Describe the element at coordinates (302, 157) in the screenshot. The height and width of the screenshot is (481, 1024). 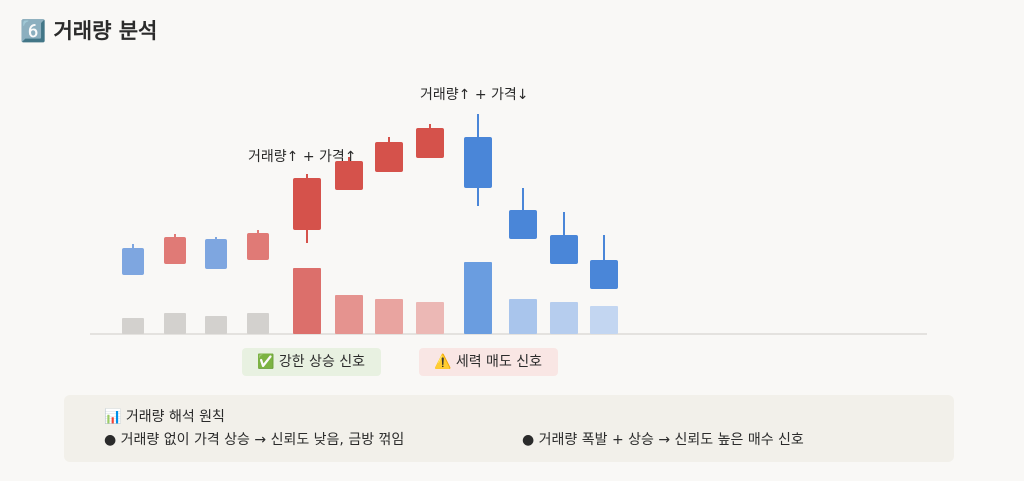
I see `annotation: 거래량↑ + 가격↑` at that location.